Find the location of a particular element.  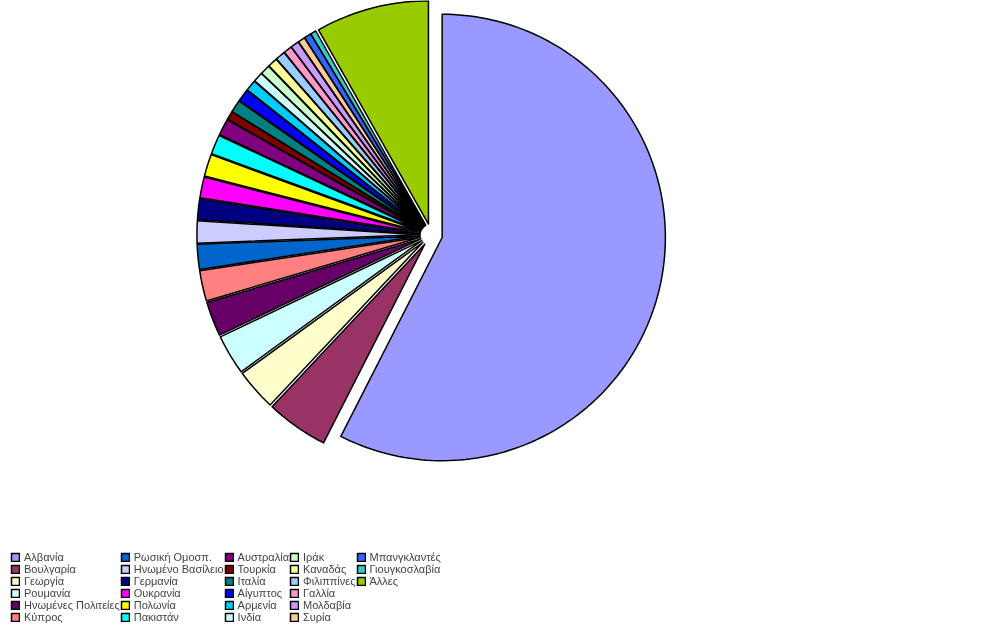

legend-label: Μπανγκλαντές is located at coordinates (405, 557).